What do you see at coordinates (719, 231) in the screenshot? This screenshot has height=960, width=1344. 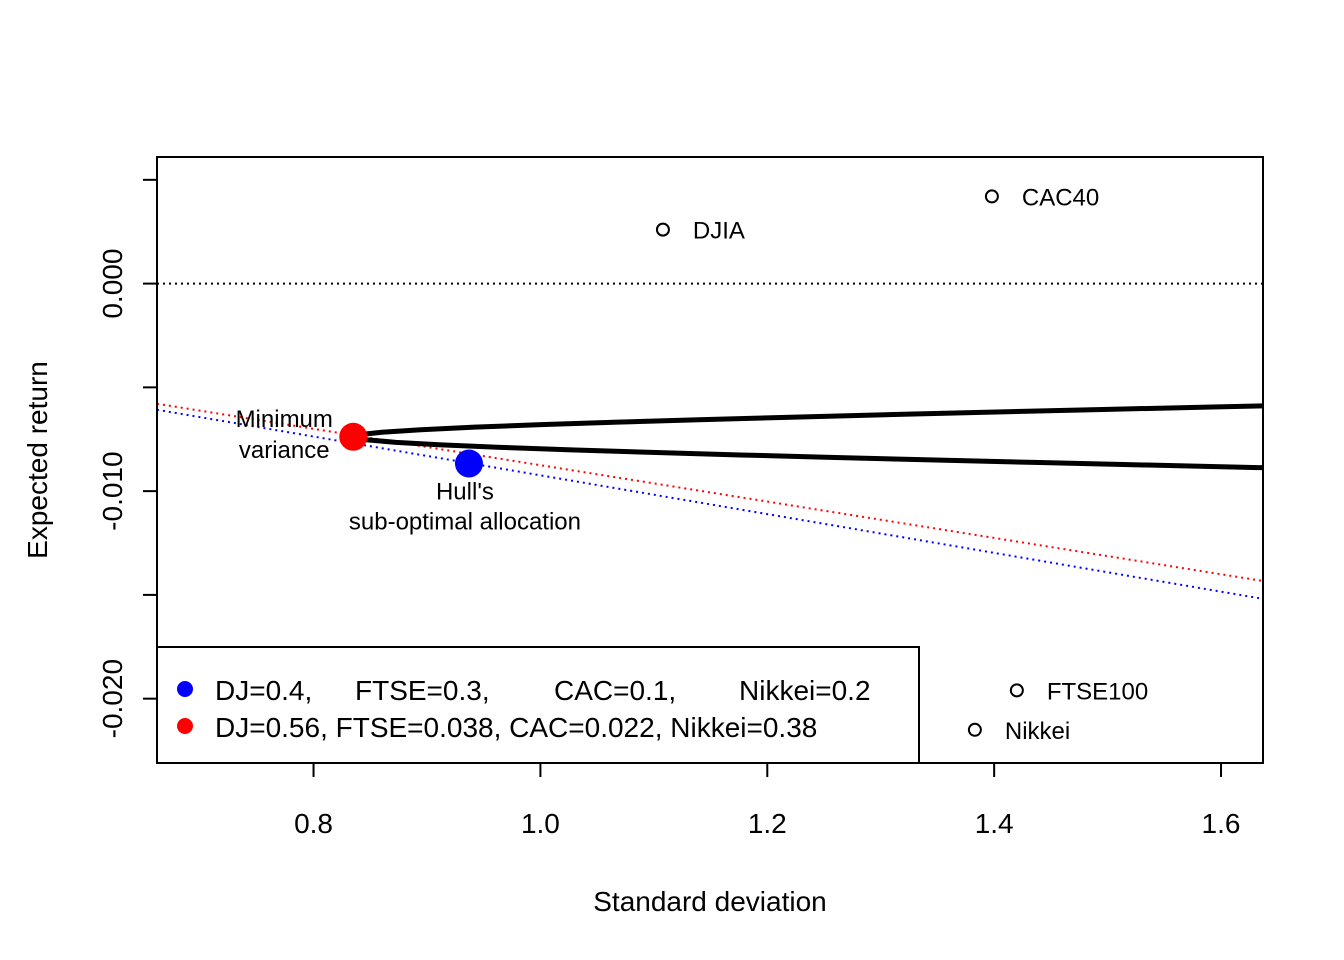 I see `asset-label-djia: DJIA` at bounding box center [719, 231].